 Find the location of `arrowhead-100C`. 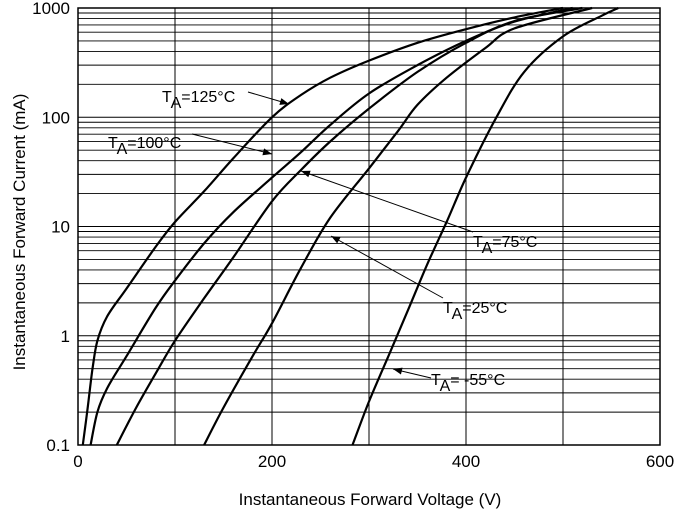

arrowhead-100C is located at coordinates (267, 152).